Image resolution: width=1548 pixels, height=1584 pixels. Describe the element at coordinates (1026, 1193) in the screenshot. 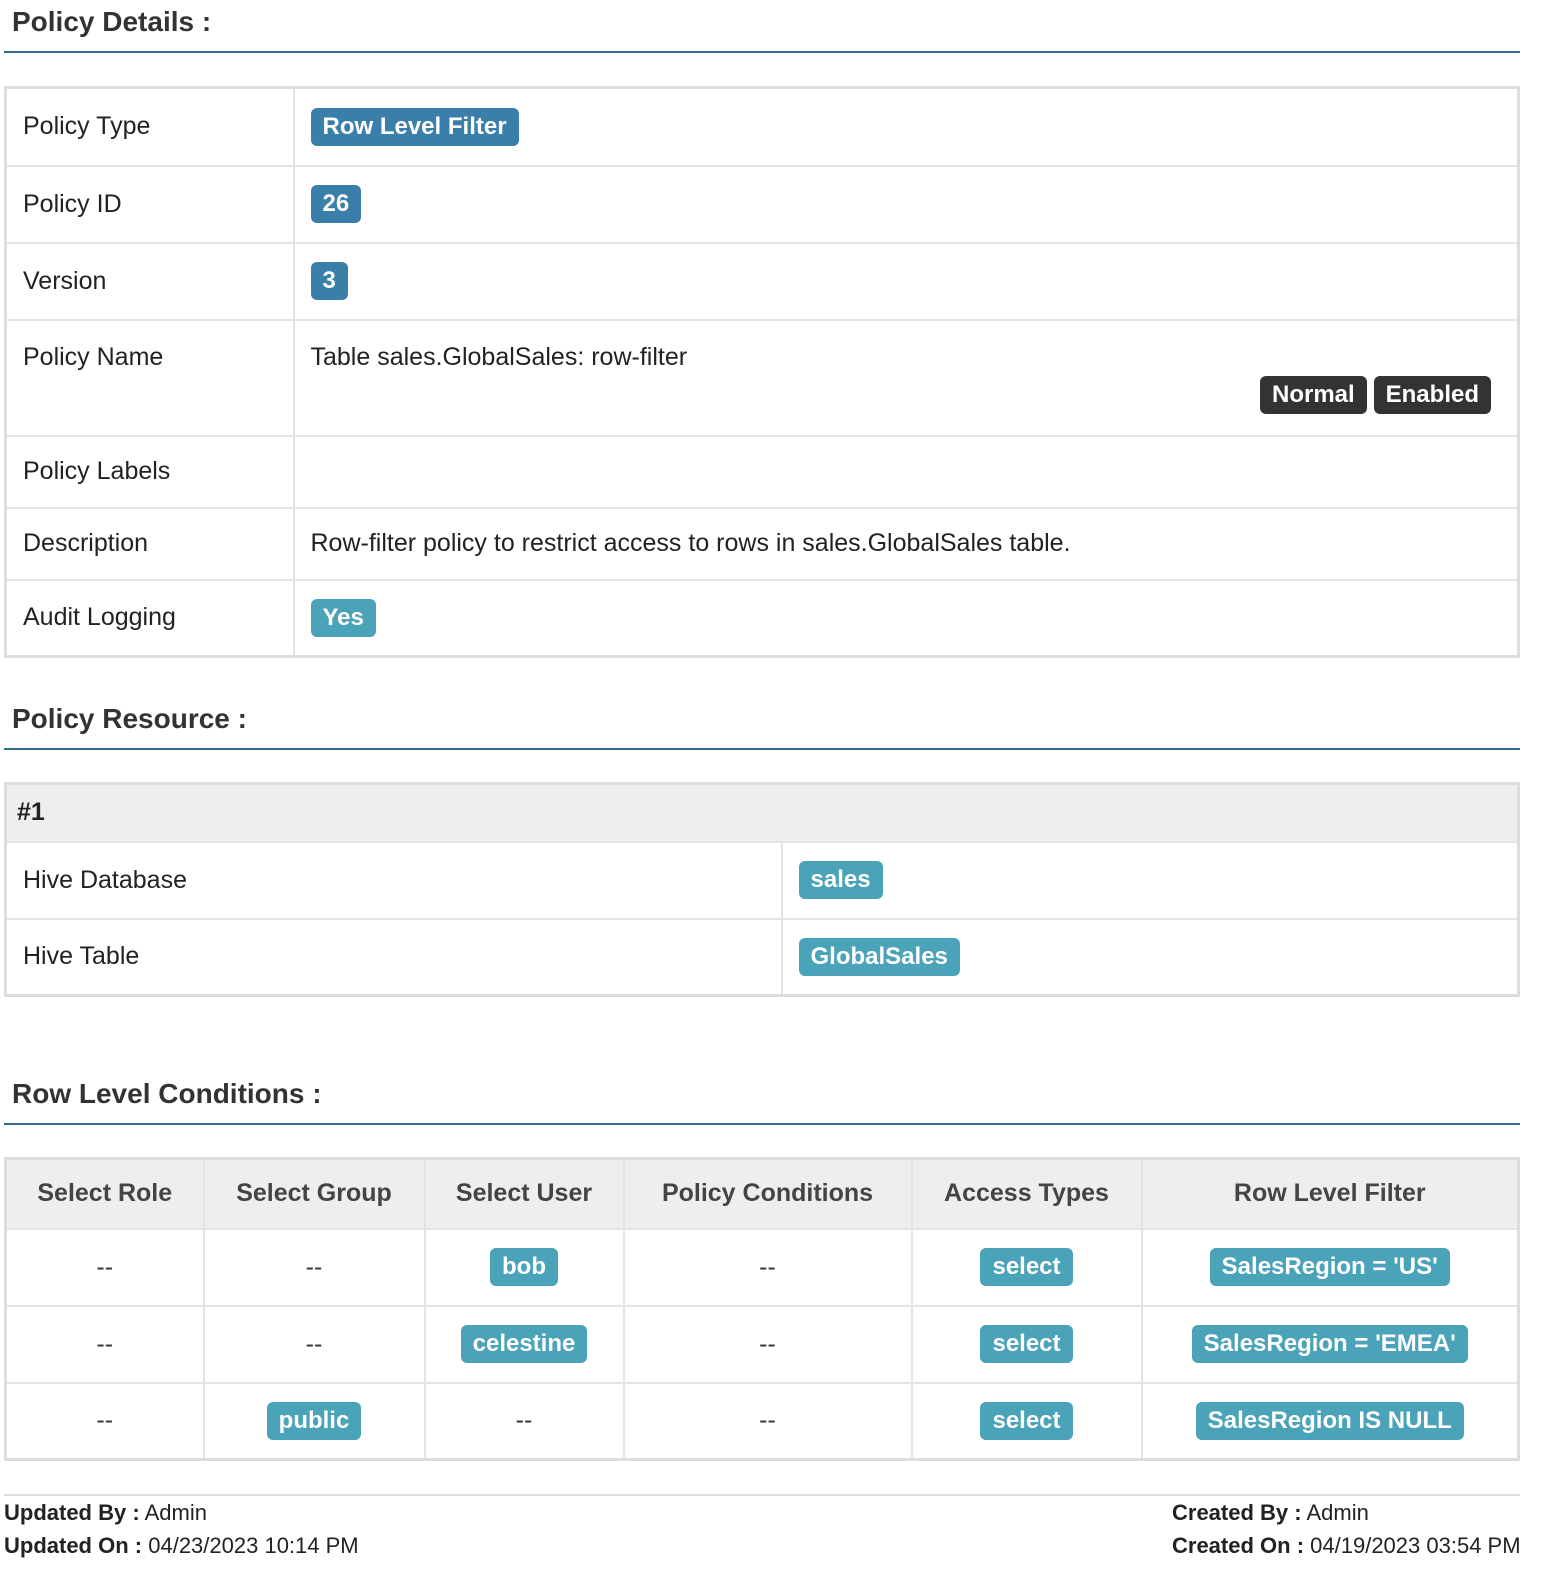

I see `header-access-types: Access Types` at that location.